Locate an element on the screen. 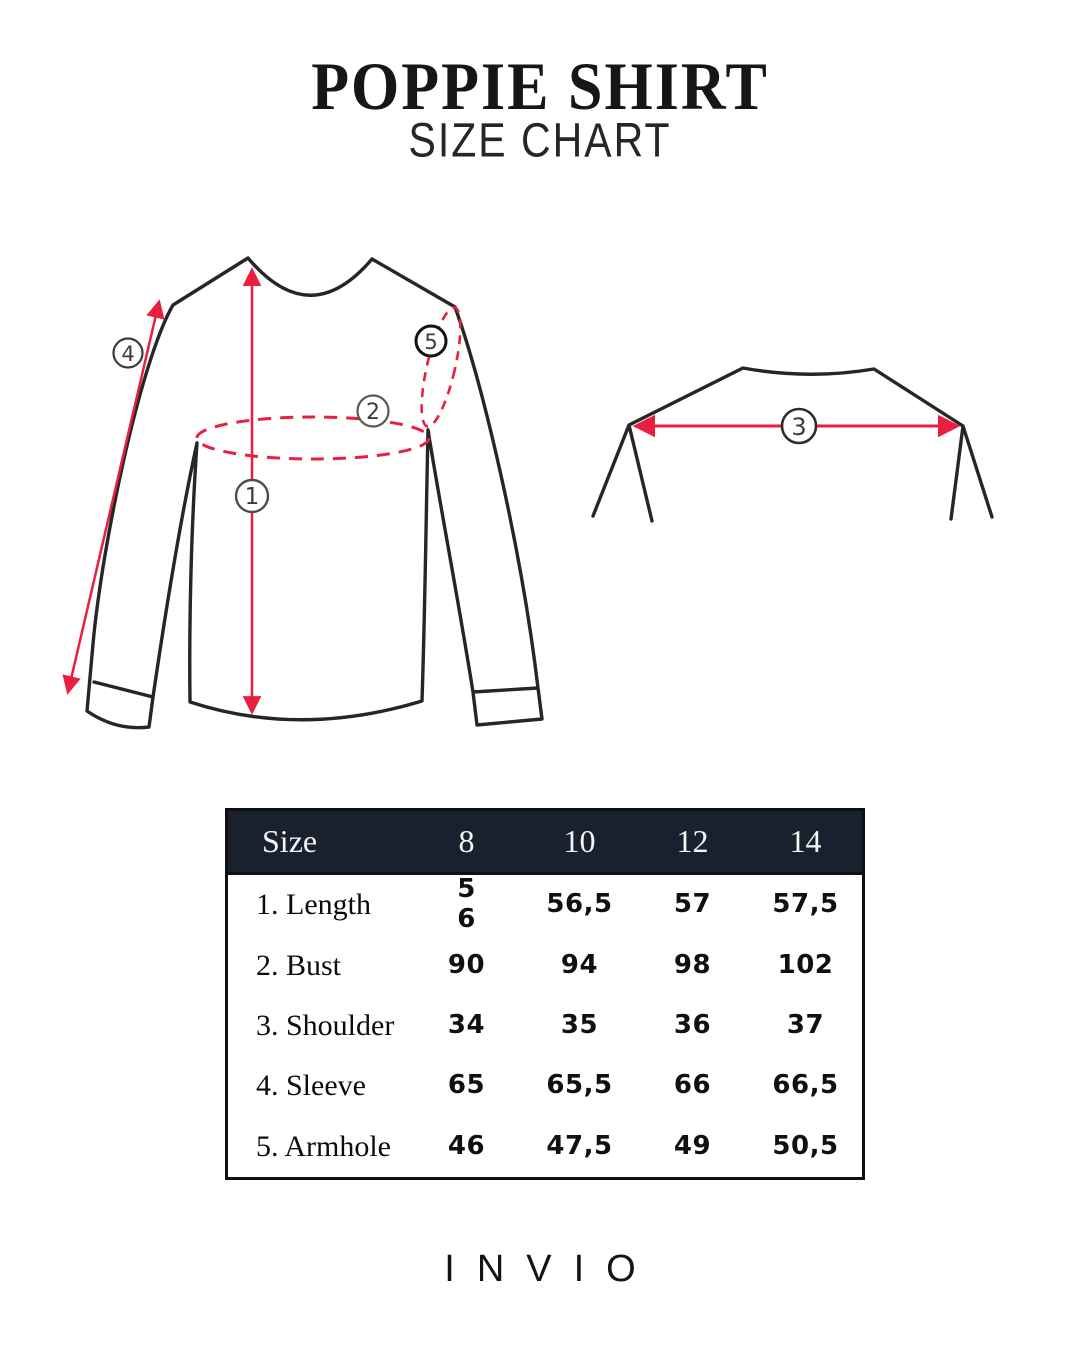  sleeve-measure-arrow is located at coordinates (113, 497).